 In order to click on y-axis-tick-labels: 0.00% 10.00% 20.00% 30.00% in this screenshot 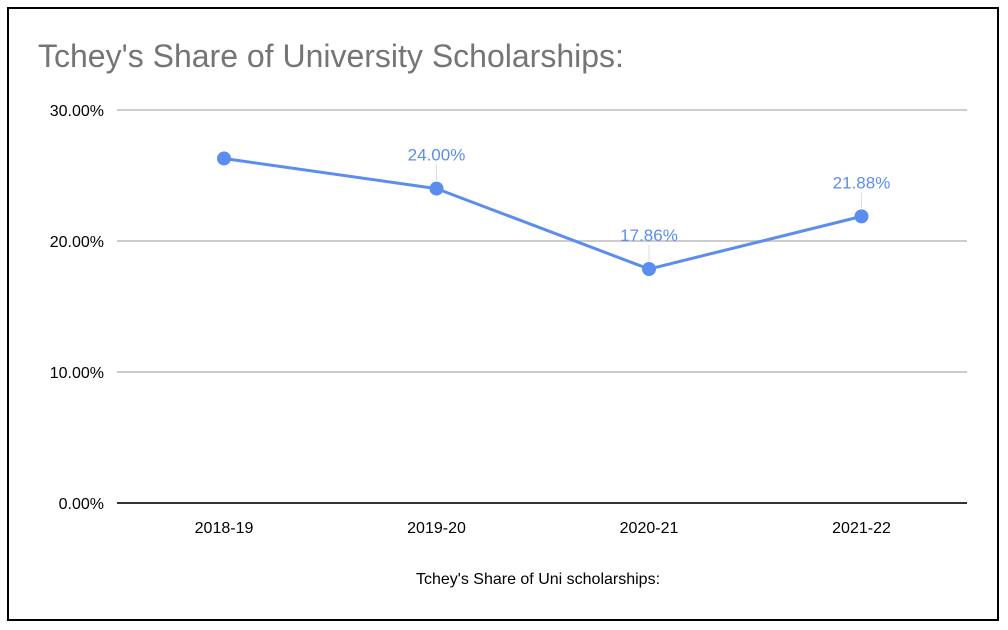, I will do `click(77, 308)`.